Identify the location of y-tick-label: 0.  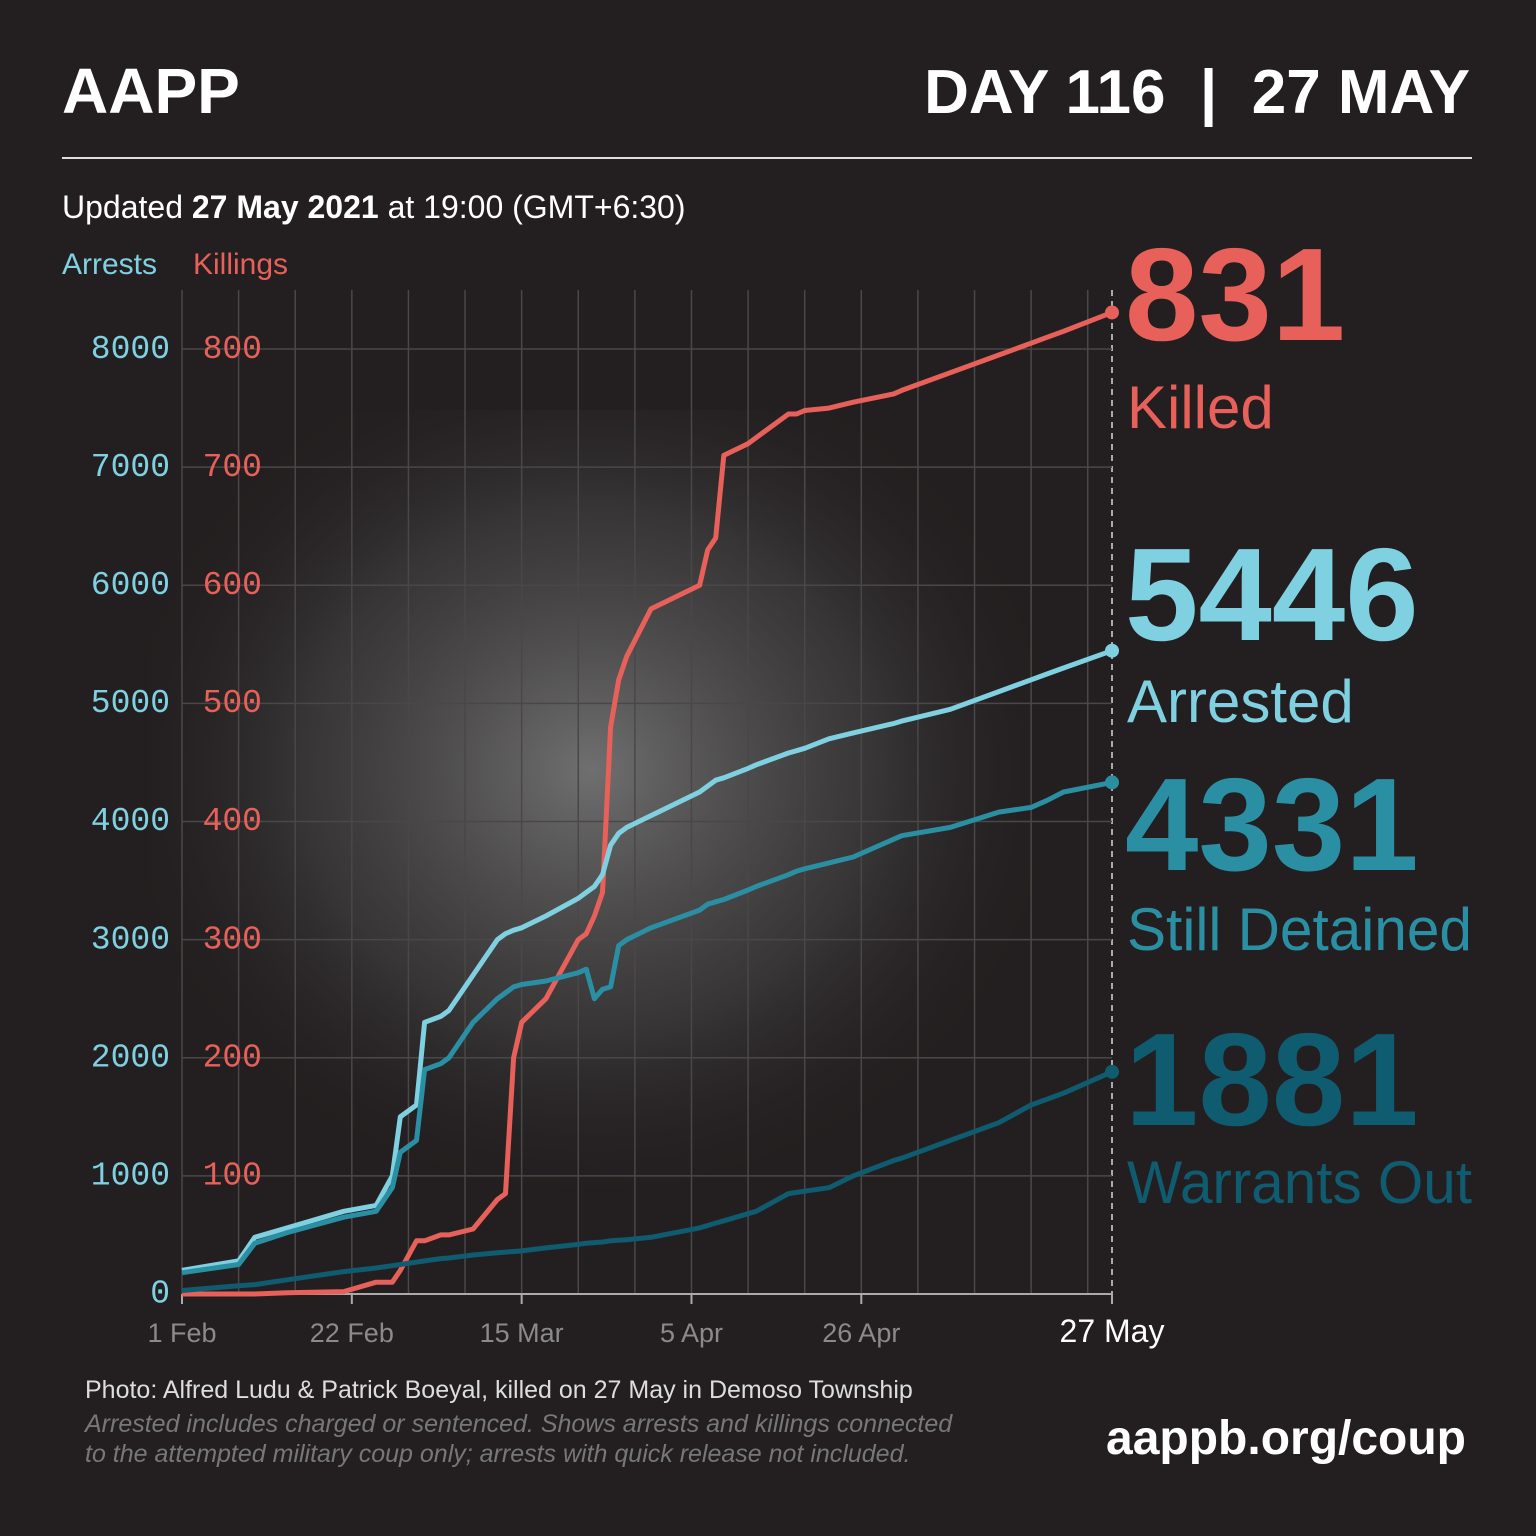
(160, 1294).